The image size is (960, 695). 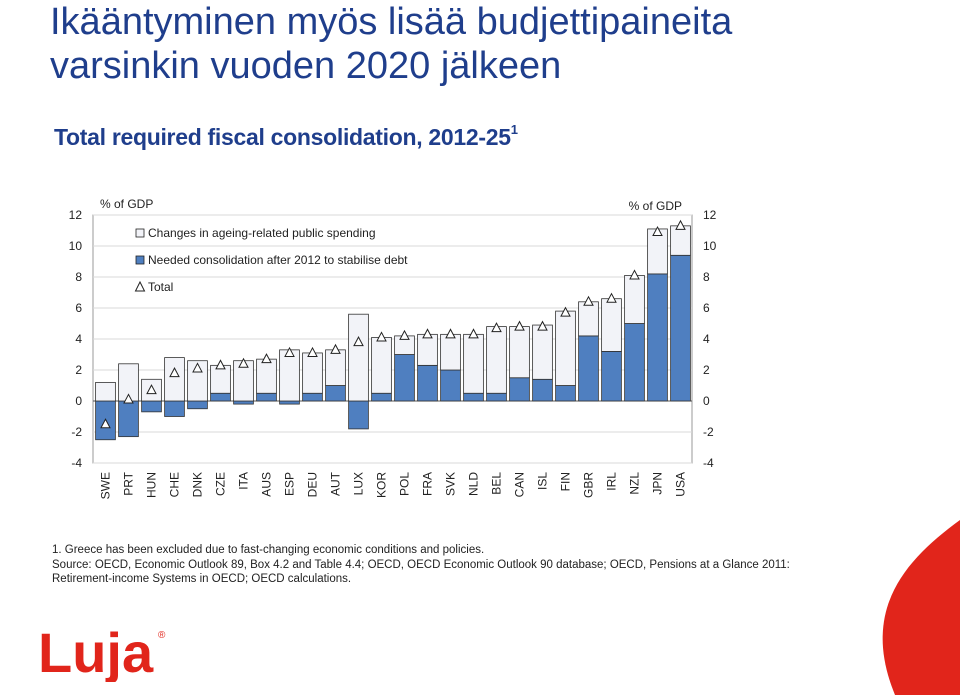 What do you see at coordinates (427, 349) in the screenshot?
I see `bar-ageing-FRA` at bounding box center [427, 349].